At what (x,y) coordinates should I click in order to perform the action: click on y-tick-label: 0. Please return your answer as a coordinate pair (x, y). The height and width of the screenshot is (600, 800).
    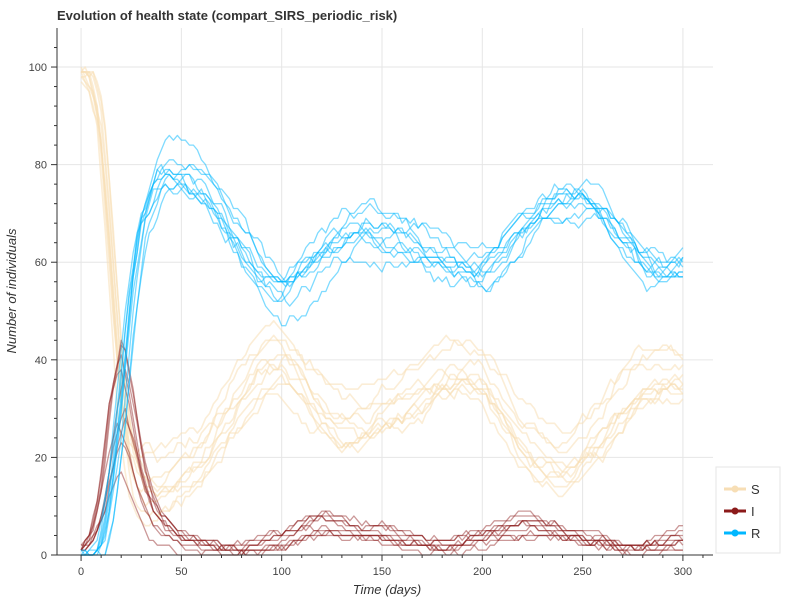
    Looking at the image, I should click on (44, 556).